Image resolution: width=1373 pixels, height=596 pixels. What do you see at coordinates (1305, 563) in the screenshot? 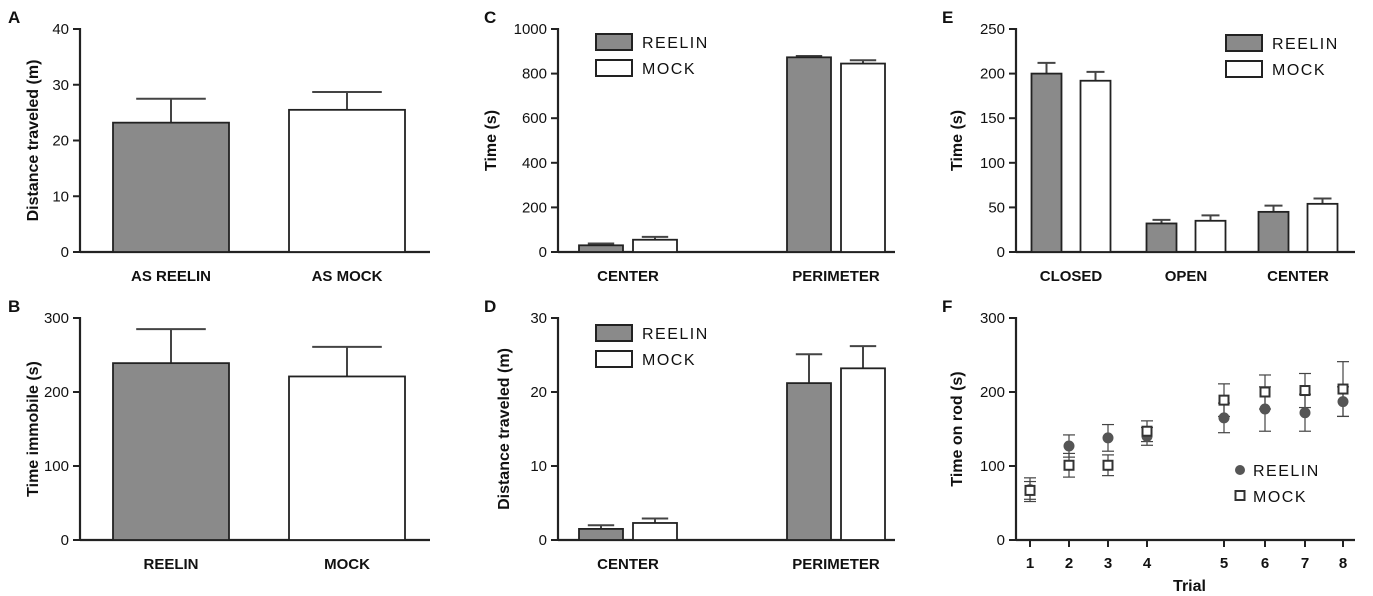
I see `x-tick-label: 7` at bounding box center [1305, 563].